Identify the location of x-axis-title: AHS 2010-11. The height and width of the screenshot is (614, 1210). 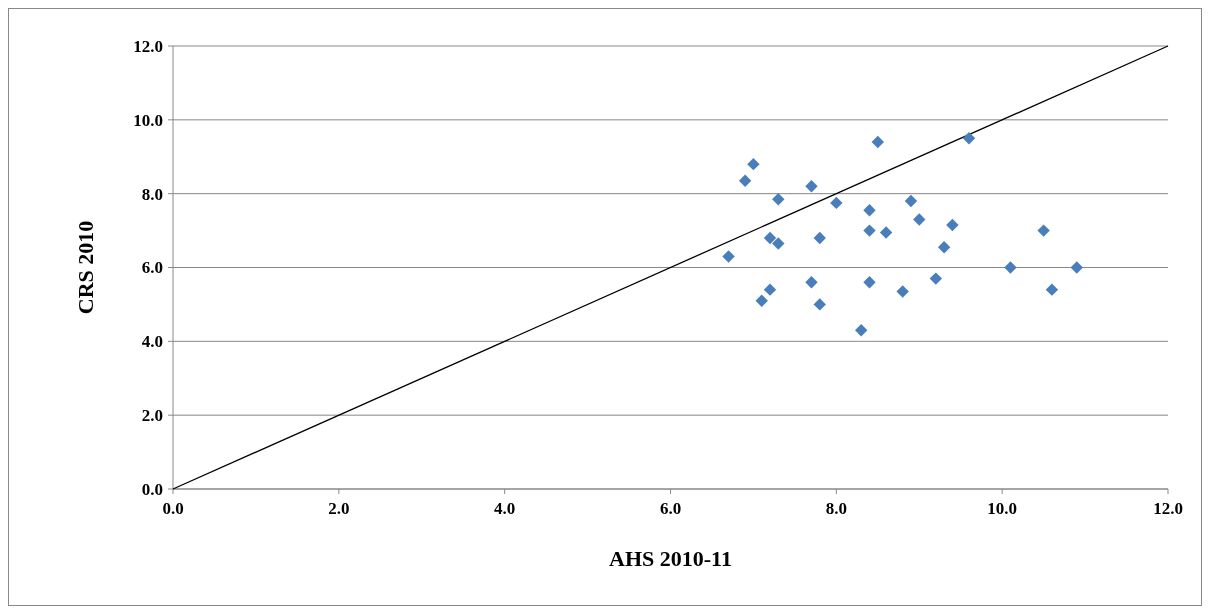
(670, 558).